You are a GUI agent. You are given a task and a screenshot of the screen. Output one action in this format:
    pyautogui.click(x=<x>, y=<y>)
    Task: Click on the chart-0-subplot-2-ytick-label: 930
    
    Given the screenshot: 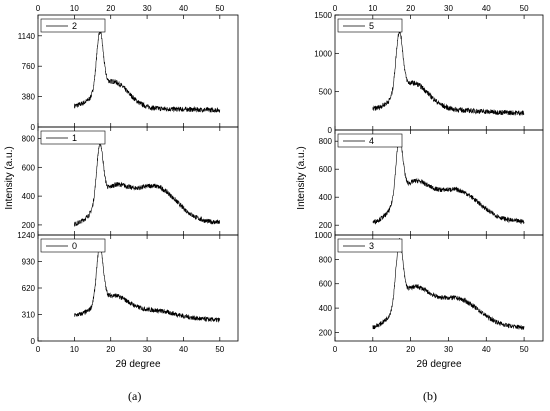 What is the action you would take?
    pyautogui.click(x=29, y=262)
    